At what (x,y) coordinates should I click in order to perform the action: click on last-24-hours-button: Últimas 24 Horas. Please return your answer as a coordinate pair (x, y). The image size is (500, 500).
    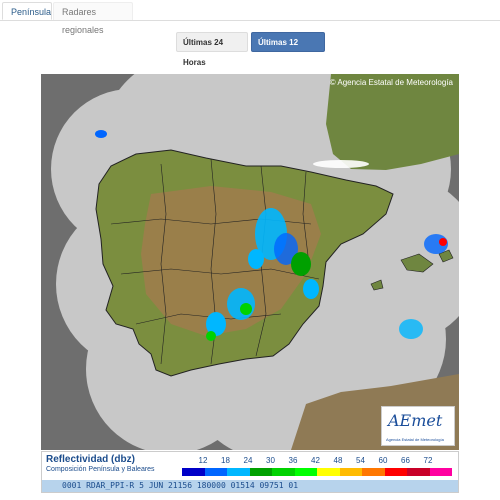
    Looking at the image, I should click on (212, 49).